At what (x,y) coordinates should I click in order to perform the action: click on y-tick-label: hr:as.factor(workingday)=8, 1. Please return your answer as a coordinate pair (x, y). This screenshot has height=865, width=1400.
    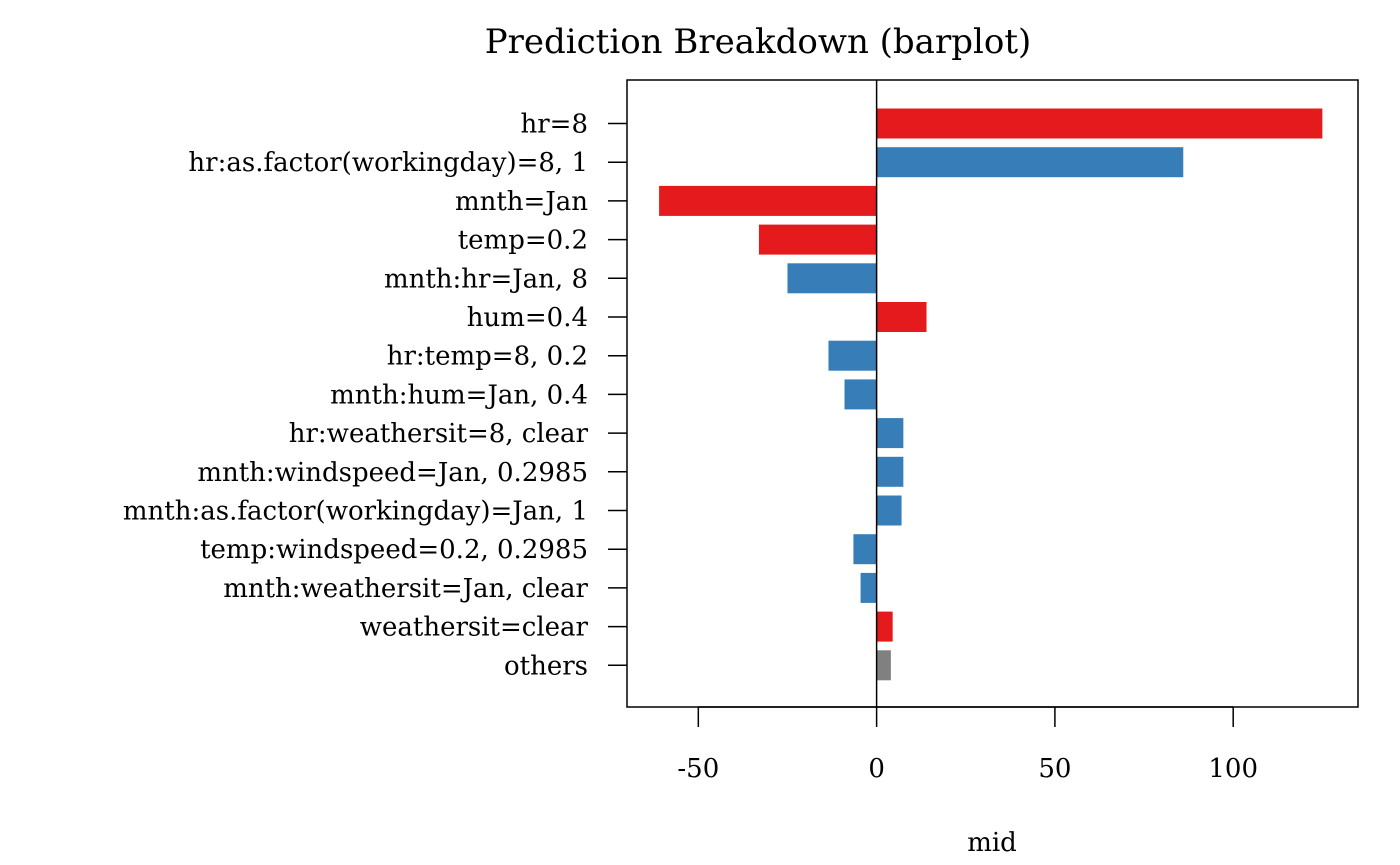
    Looking at the image, I should click on (388, 163).